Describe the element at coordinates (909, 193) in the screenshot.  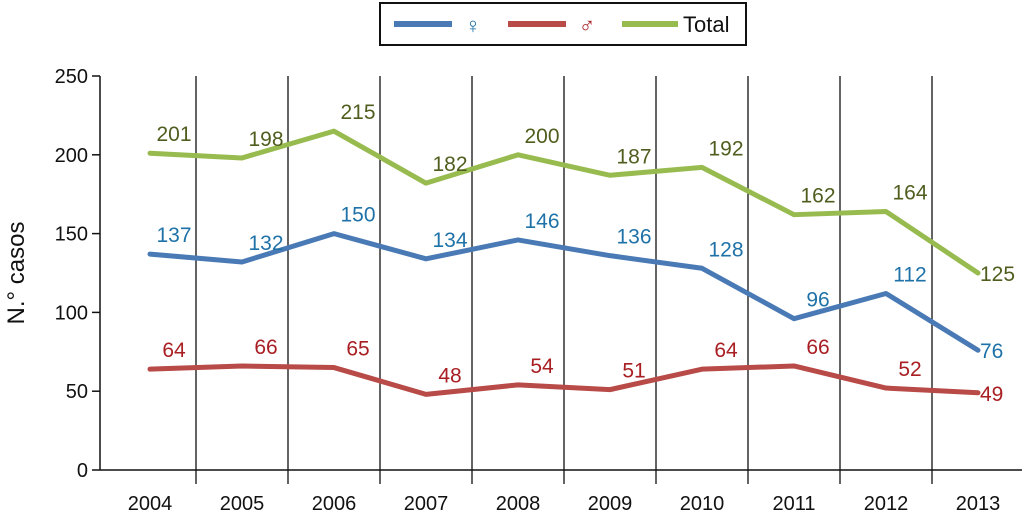
I see `data-label-total: 164` at that location.